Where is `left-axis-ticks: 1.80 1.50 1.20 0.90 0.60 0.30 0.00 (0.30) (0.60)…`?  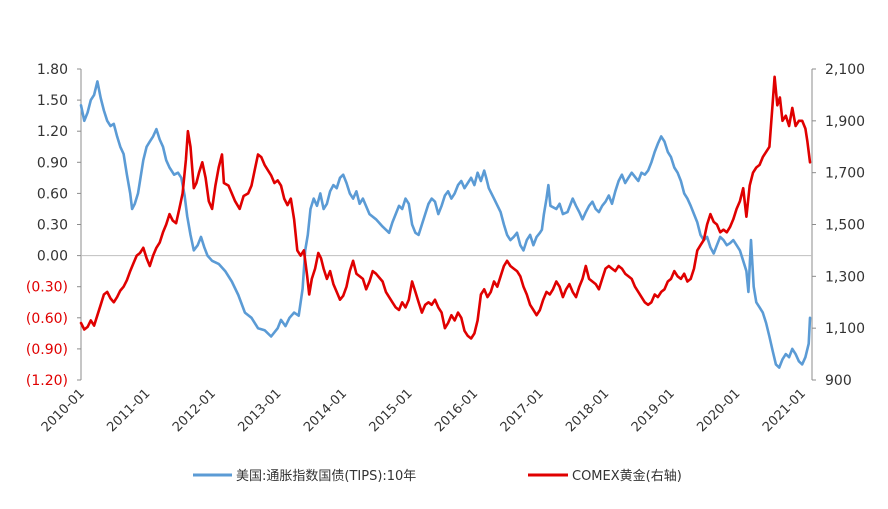 left-axis-ticks: 1.80 1.50 1.20 0.90 0.60 0.30 0.00 (0.30) (0.60)… is located at coordinates (53, 225).